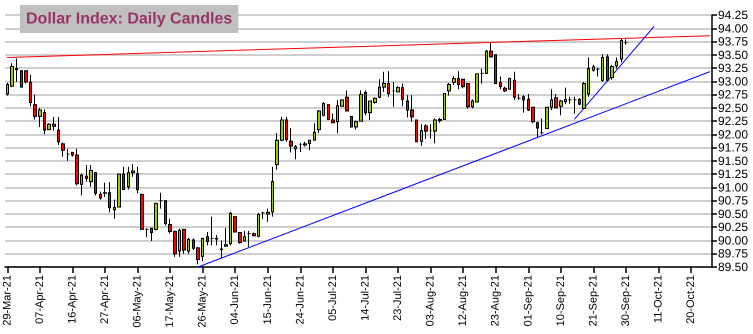  Describe the element at coordinates (235, 300) in the screenshot. I see `x-tick-label: 04-Jun-21` at that location.